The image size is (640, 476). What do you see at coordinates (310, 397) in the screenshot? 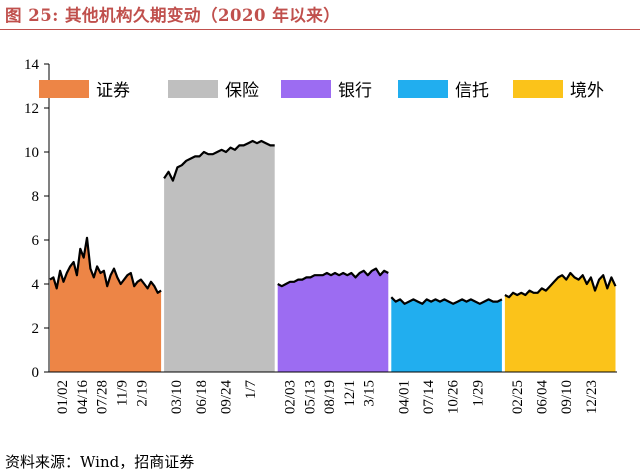
I see `x-tick-label: 05/13` at bounding box center [310, 397].